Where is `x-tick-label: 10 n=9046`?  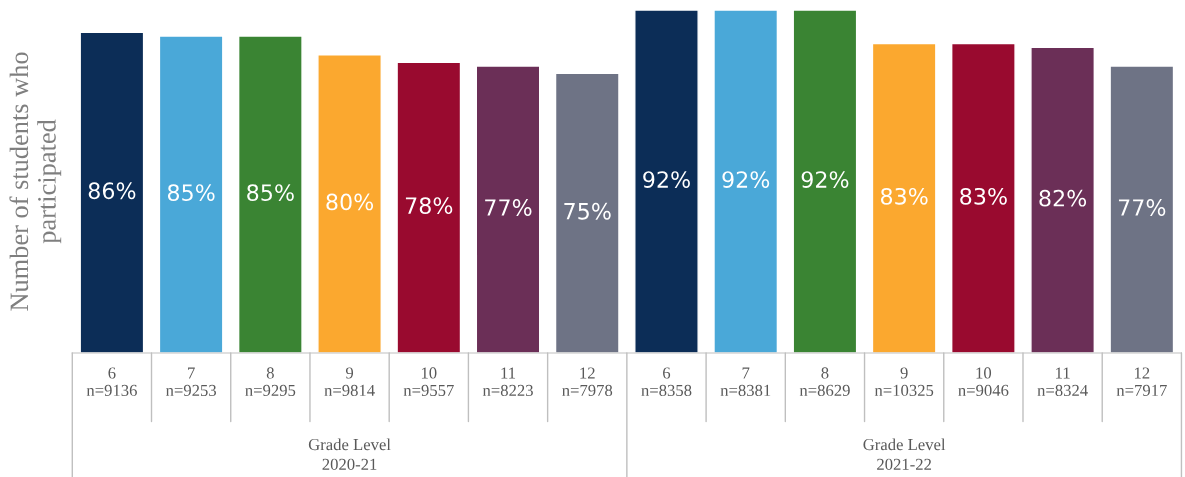
x-tick-label: 10 n=9046 is located at coordinates (983, 382).